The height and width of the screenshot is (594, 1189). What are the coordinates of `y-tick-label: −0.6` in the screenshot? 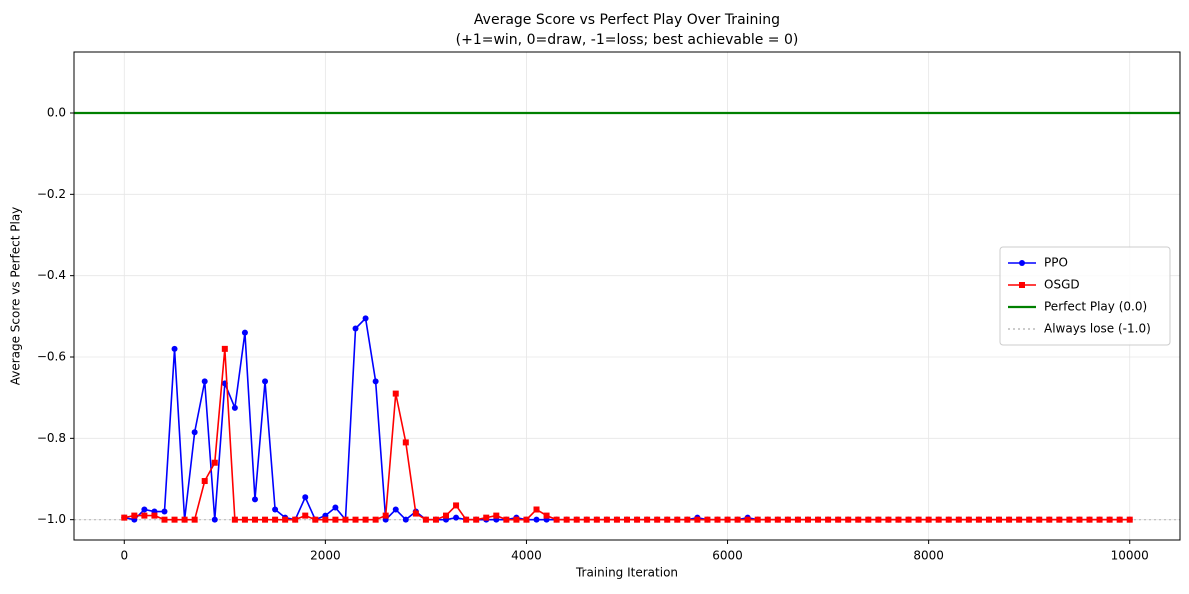 It's located at (51, 357).